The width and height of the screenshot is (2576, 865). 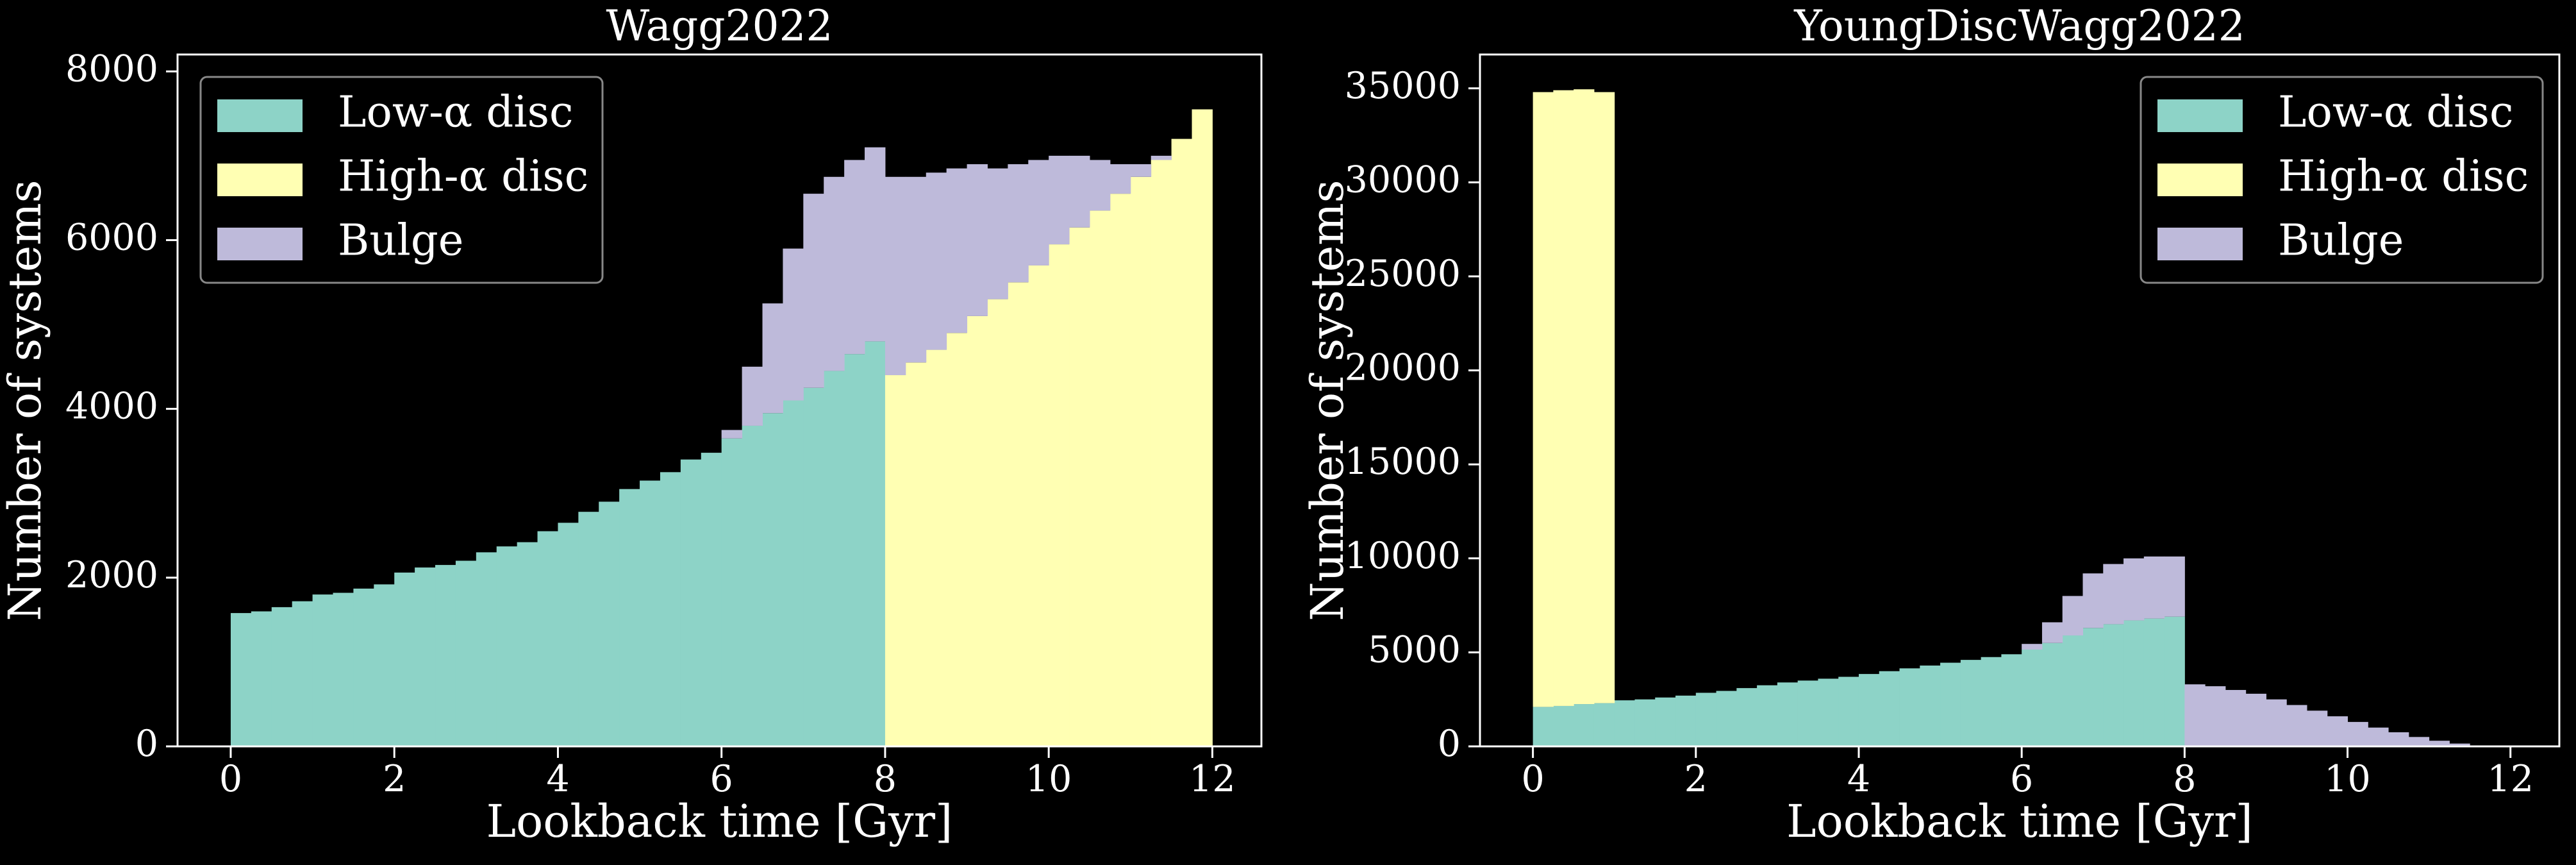 I want to click on x-tick-label: 0, so click(x=1532, y=779).